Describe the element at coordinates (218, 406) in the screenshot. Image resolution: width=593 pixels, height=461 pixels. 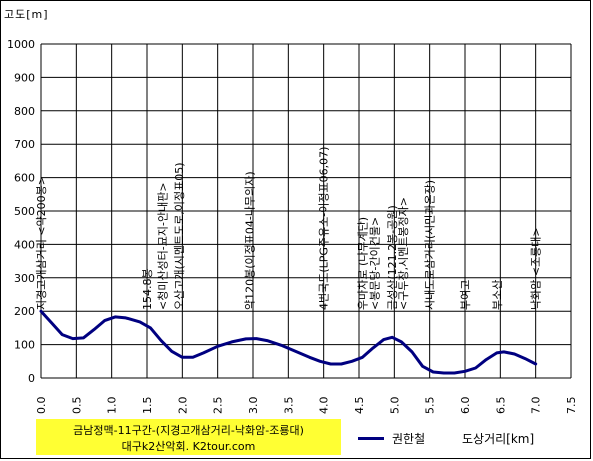
I see `x-tick-label: 2.5` at that location.